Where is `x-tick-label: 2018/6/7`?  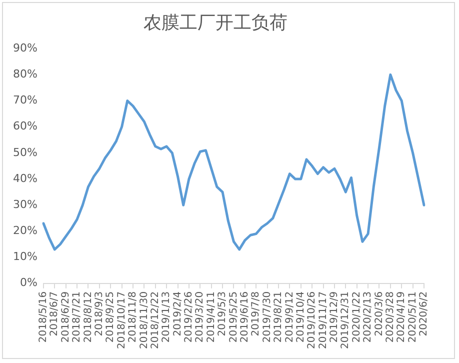 x-tick-label: 2018/6/7 is located at coordinates (54, 313).